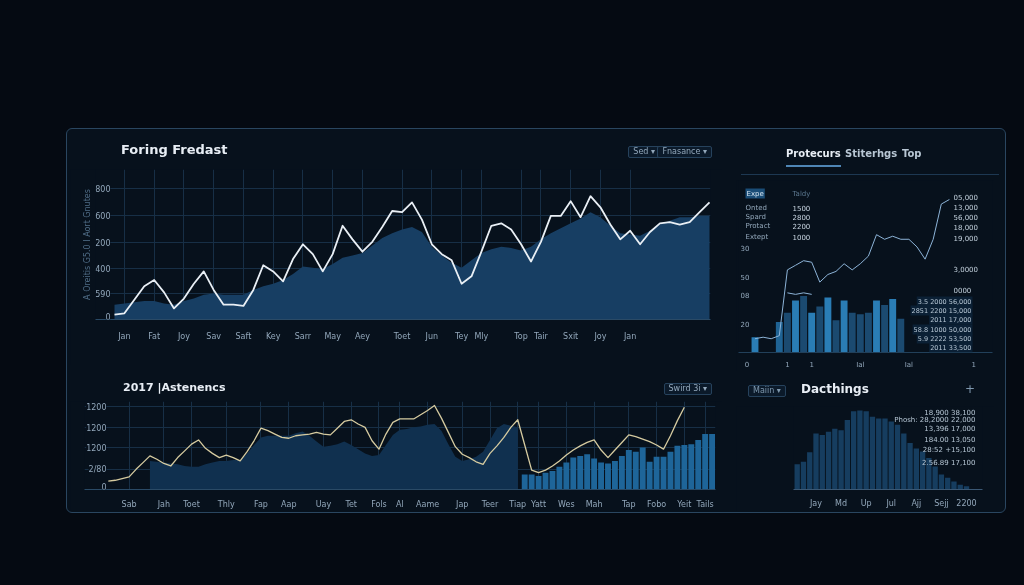 The height and width of the screenshot is (585, 1024). Describe the element at coordinates (379, 504) in the screenshot. I see `x-tick-label: Fols` at that location.